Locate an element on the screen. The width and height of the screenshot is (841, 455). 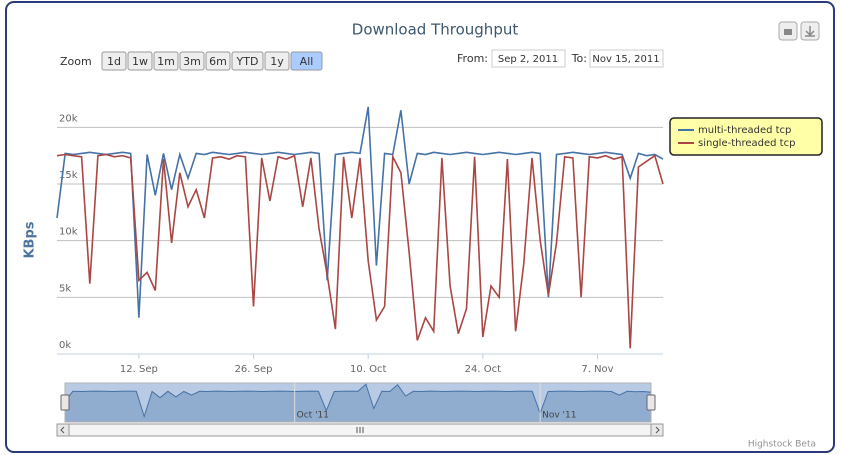
zoom-label: Zoom is located at coordinates (76, 61).